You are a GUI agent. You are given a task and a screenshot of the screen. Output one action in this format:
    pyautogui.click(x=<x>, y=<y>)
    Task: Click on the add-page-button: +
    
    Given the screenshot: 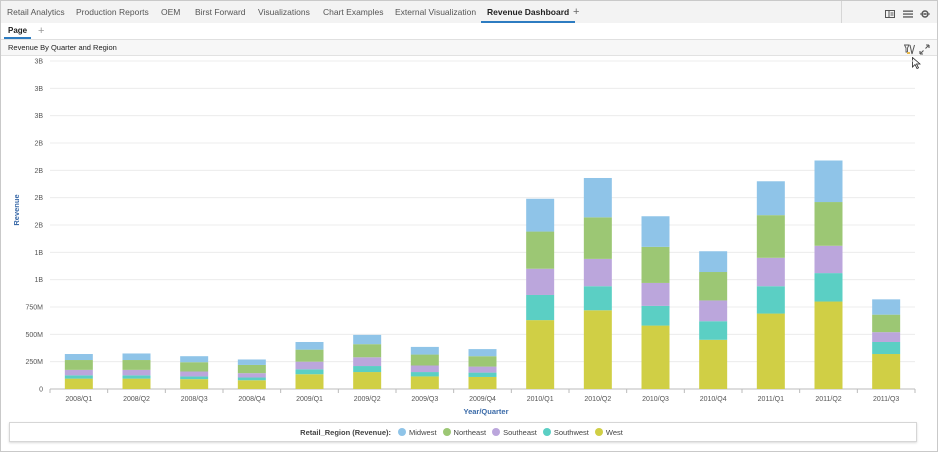 What is the action you would take?
    pyautogui.click(x=41, y=31)
    